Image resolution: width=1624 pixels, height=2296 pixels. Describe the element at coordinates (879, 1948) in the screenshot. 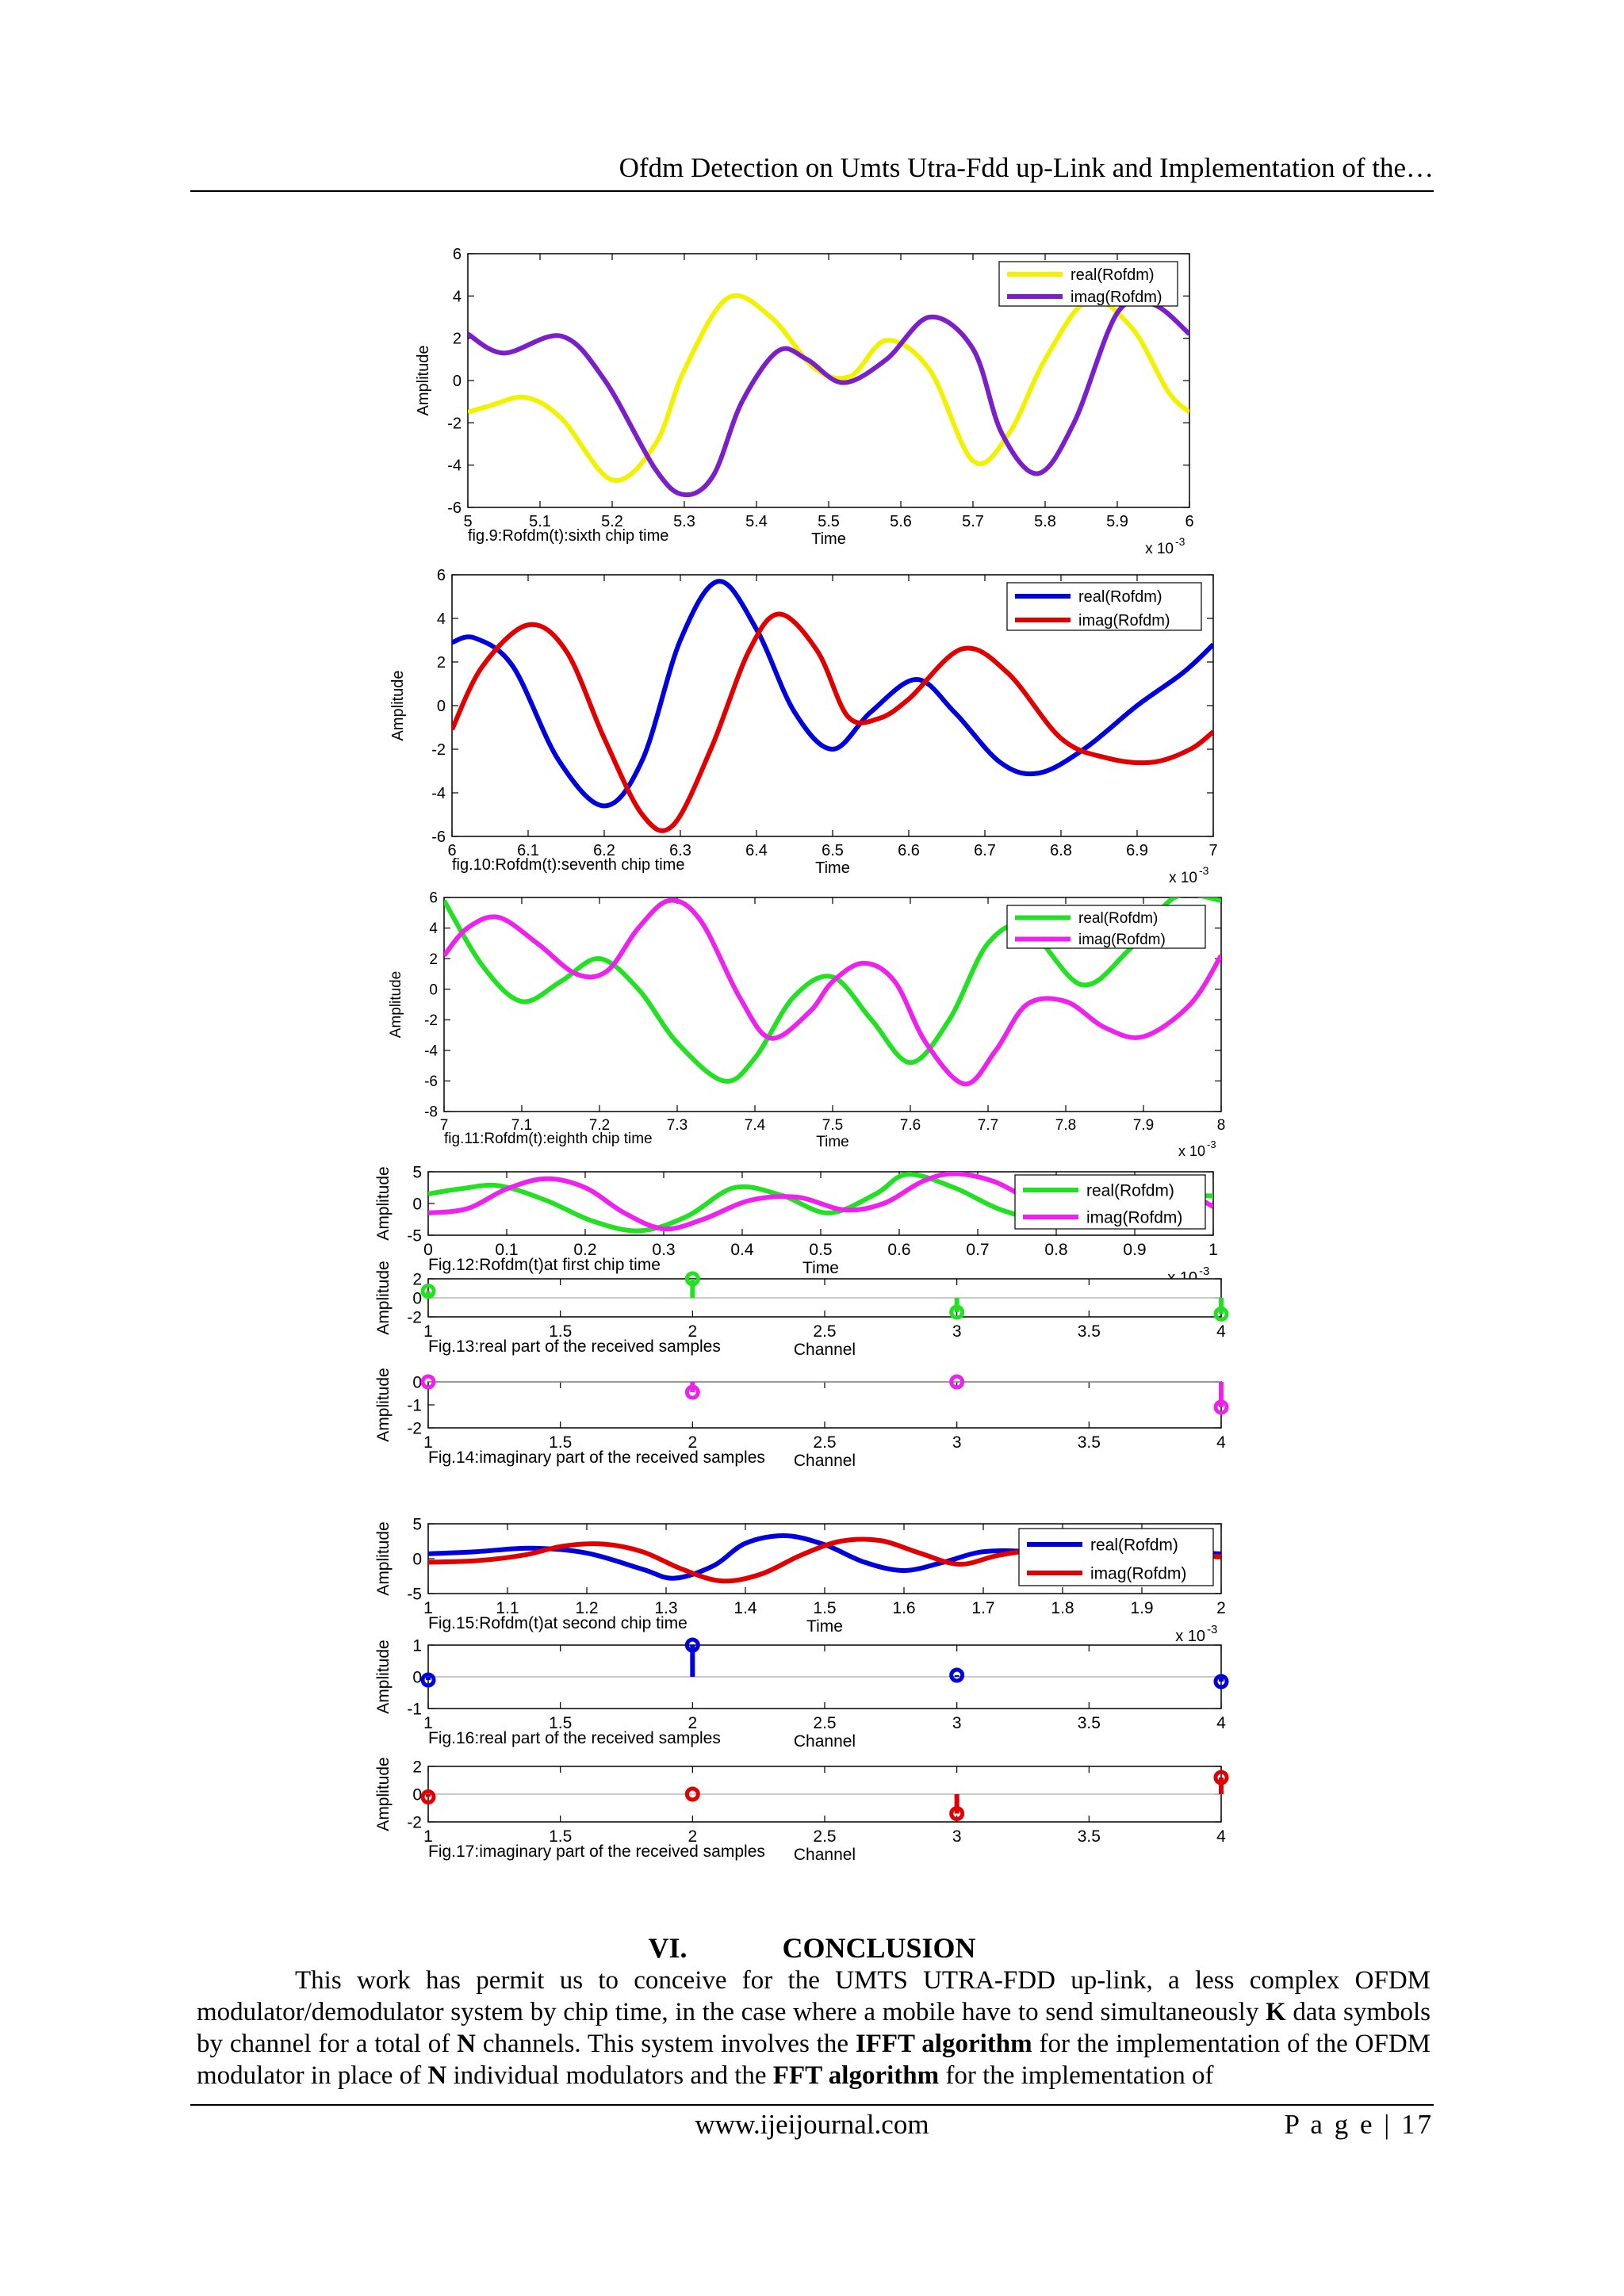

I see `section-title: CONCLUSION` at that location.